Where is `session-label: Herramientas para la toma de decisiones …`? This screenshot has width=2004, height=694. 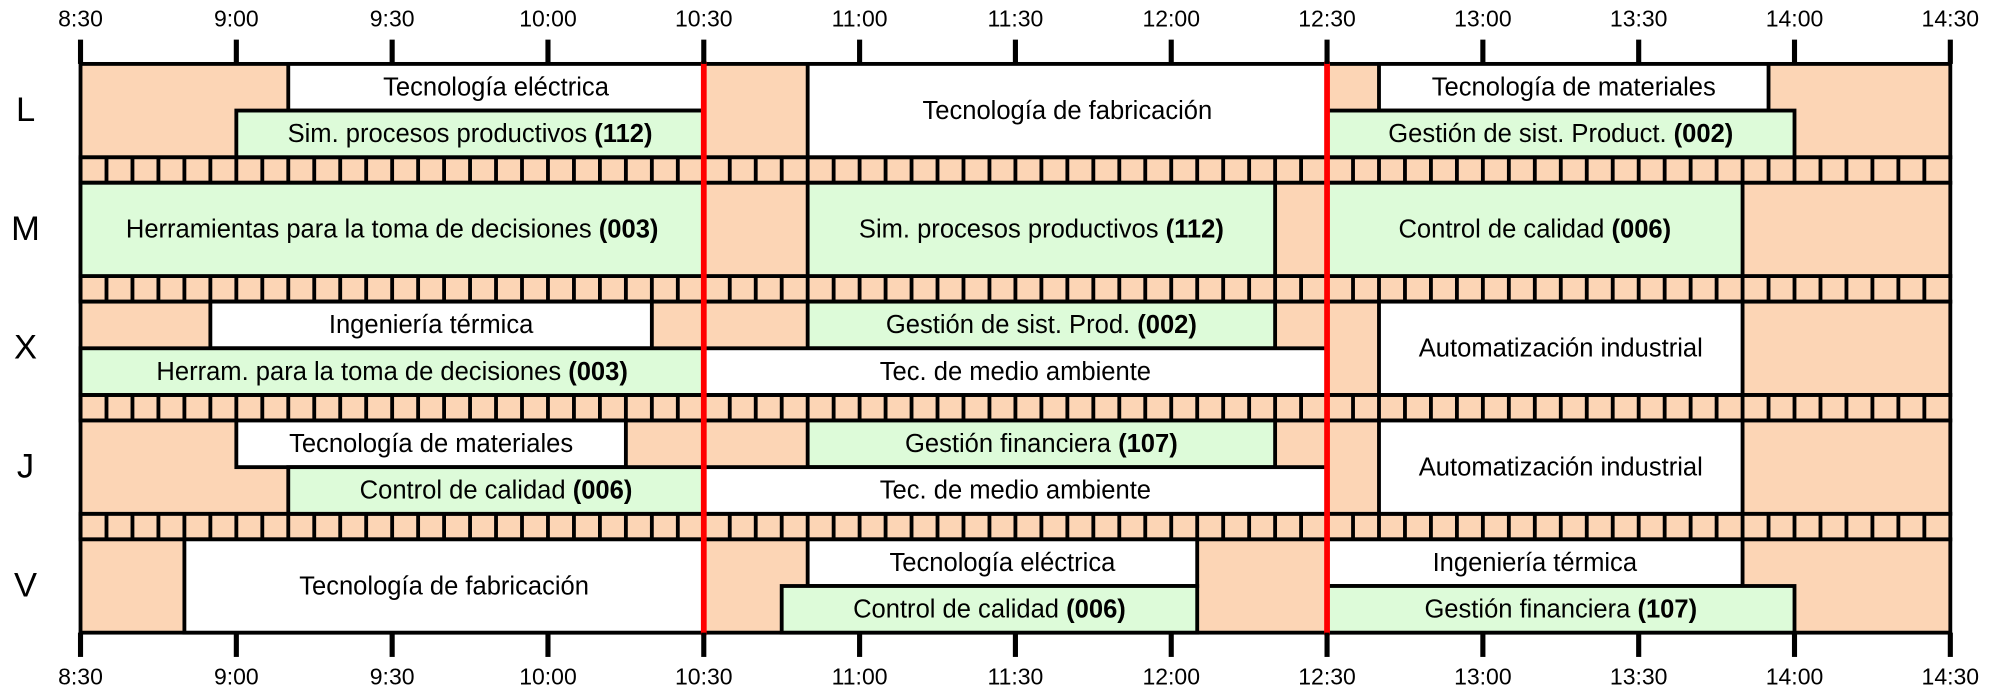
session-label: Herramientas para la toma de decisiones … is located at coordinates (392, 229).